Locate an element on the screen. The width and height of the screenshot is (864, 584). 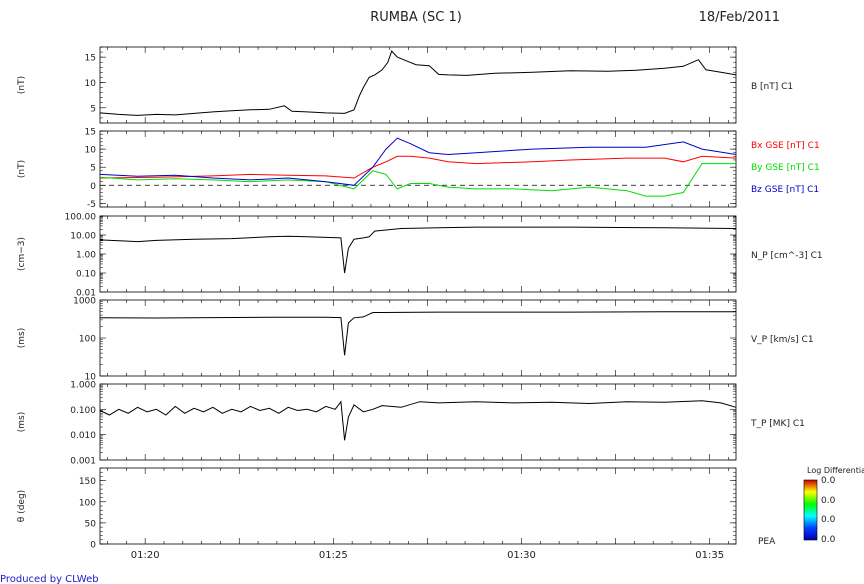
y-tick-label: -5 is located at coordinates (91, 205).